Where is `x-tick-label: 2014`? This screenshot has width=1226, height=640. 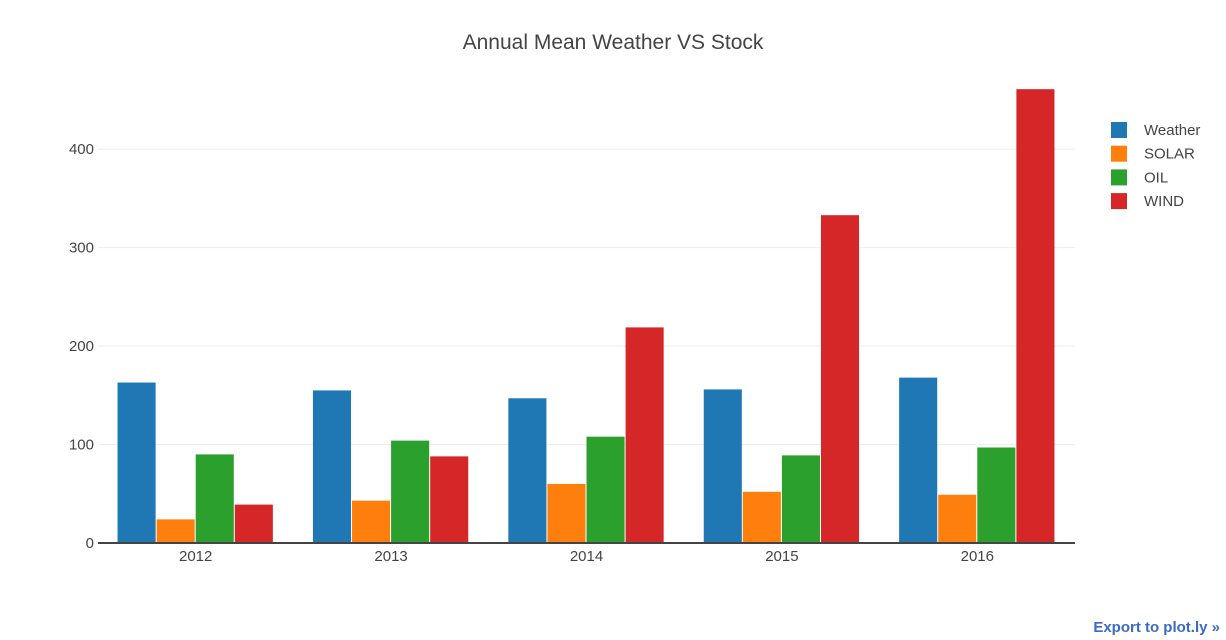
x-tick-label: 2014 is located at coordinates (586, 556).